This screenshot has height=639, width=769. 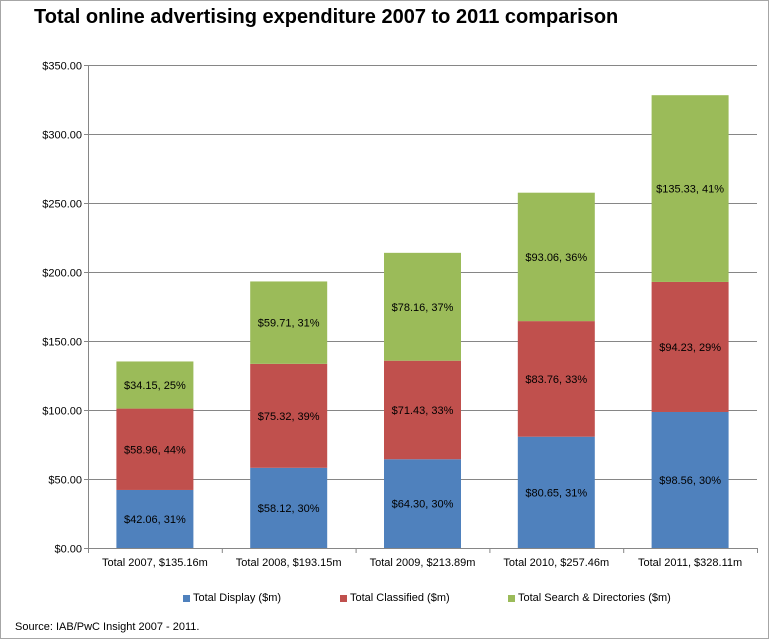 I want to click on legend-swatch-search, so click(x=511, y=598).